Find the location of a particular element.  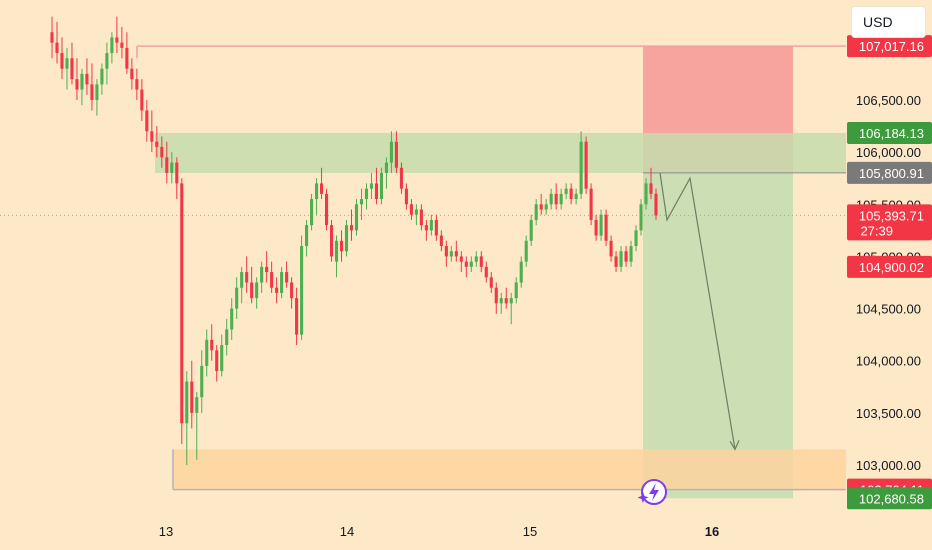

projection-drawing is located at coordinates (699, 311).